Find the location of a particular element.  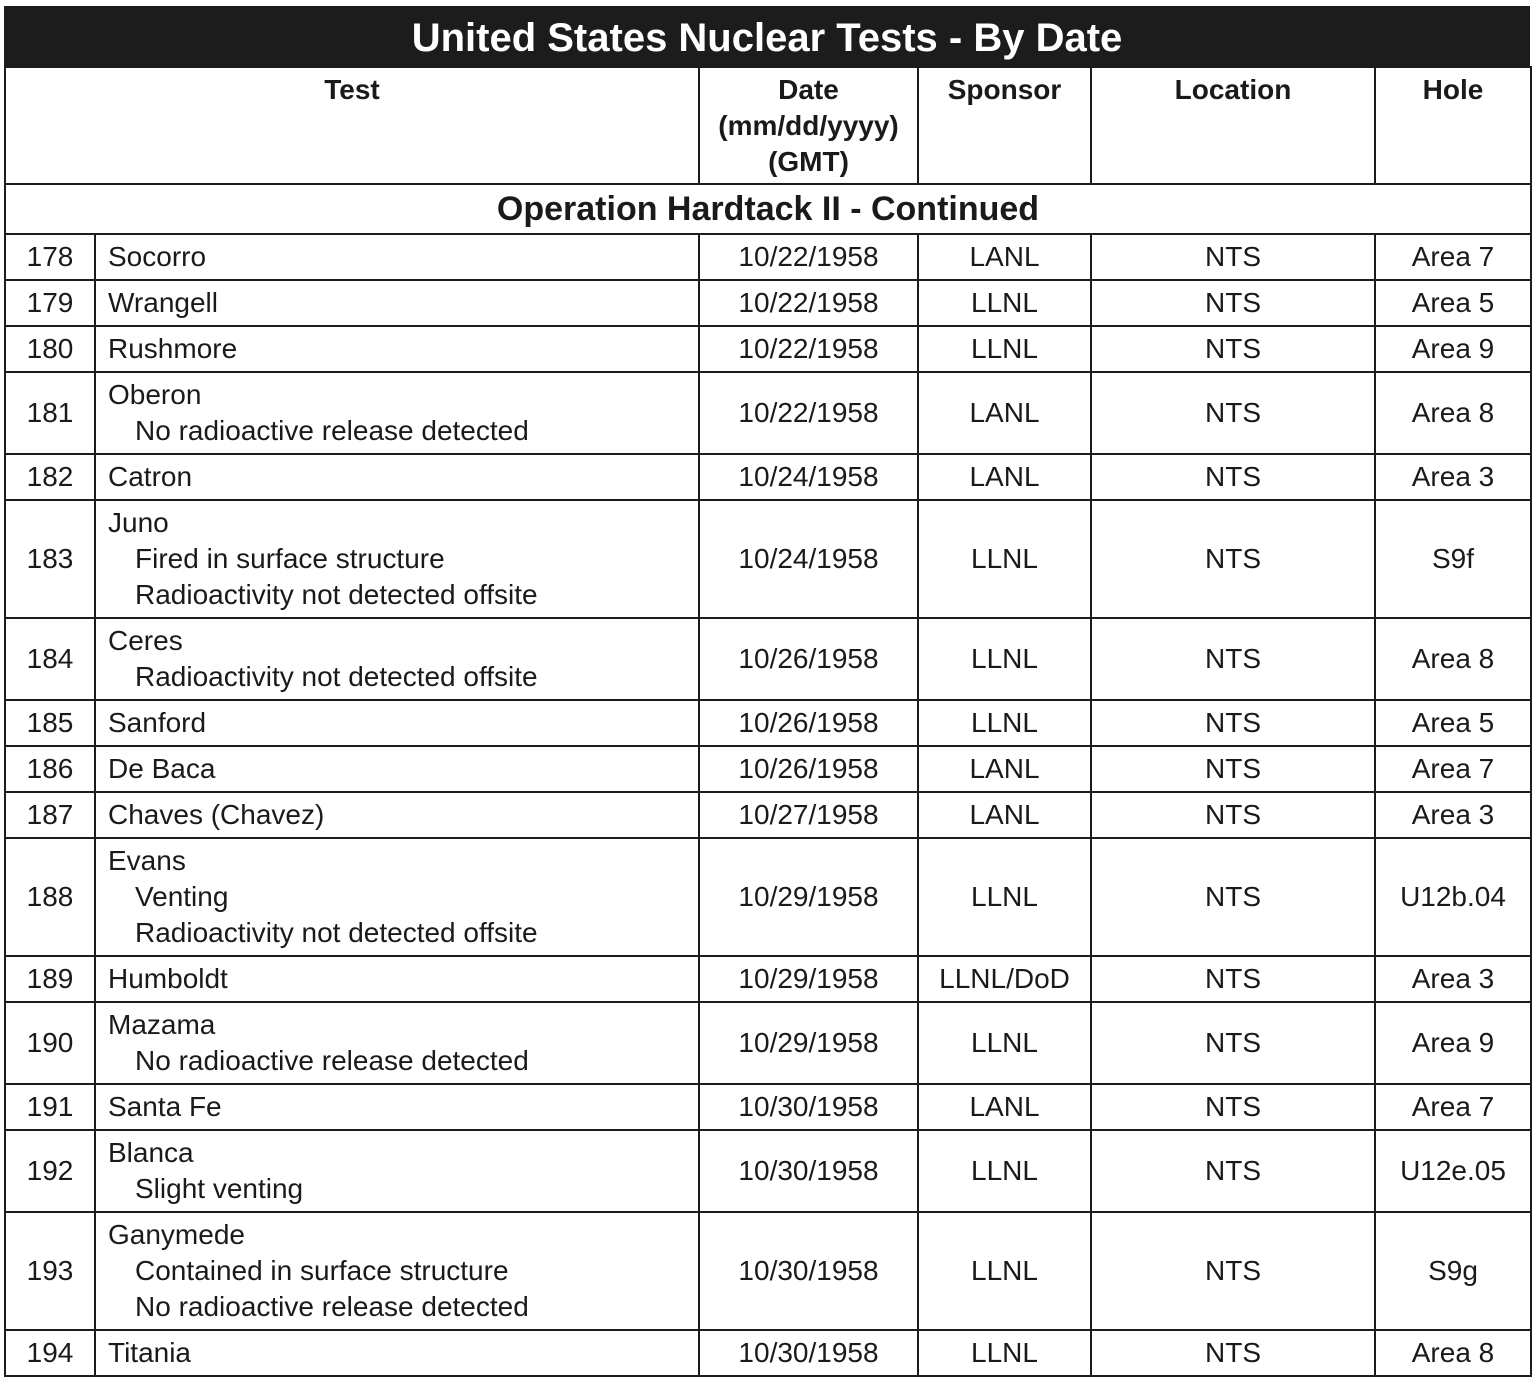

test-name: Wrangell is located at coordinates (163, 302).